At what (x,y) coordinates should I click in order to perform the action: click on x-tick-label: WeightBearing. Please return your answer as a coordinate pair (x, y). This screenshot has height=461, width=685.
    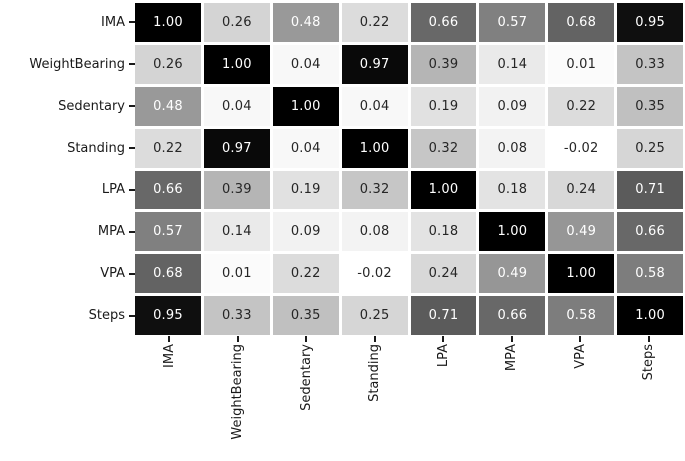
    Looking at the image, I should click on (238, 392).